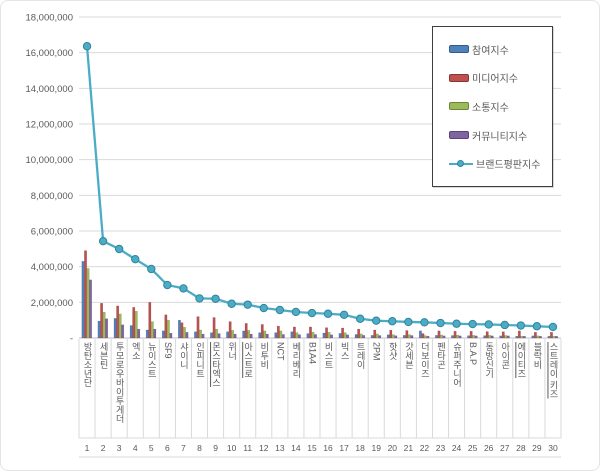 This screenshot has height=471, width=600. I want to click on y-axis-tick-label: 2,000,000, so click(52, 303).